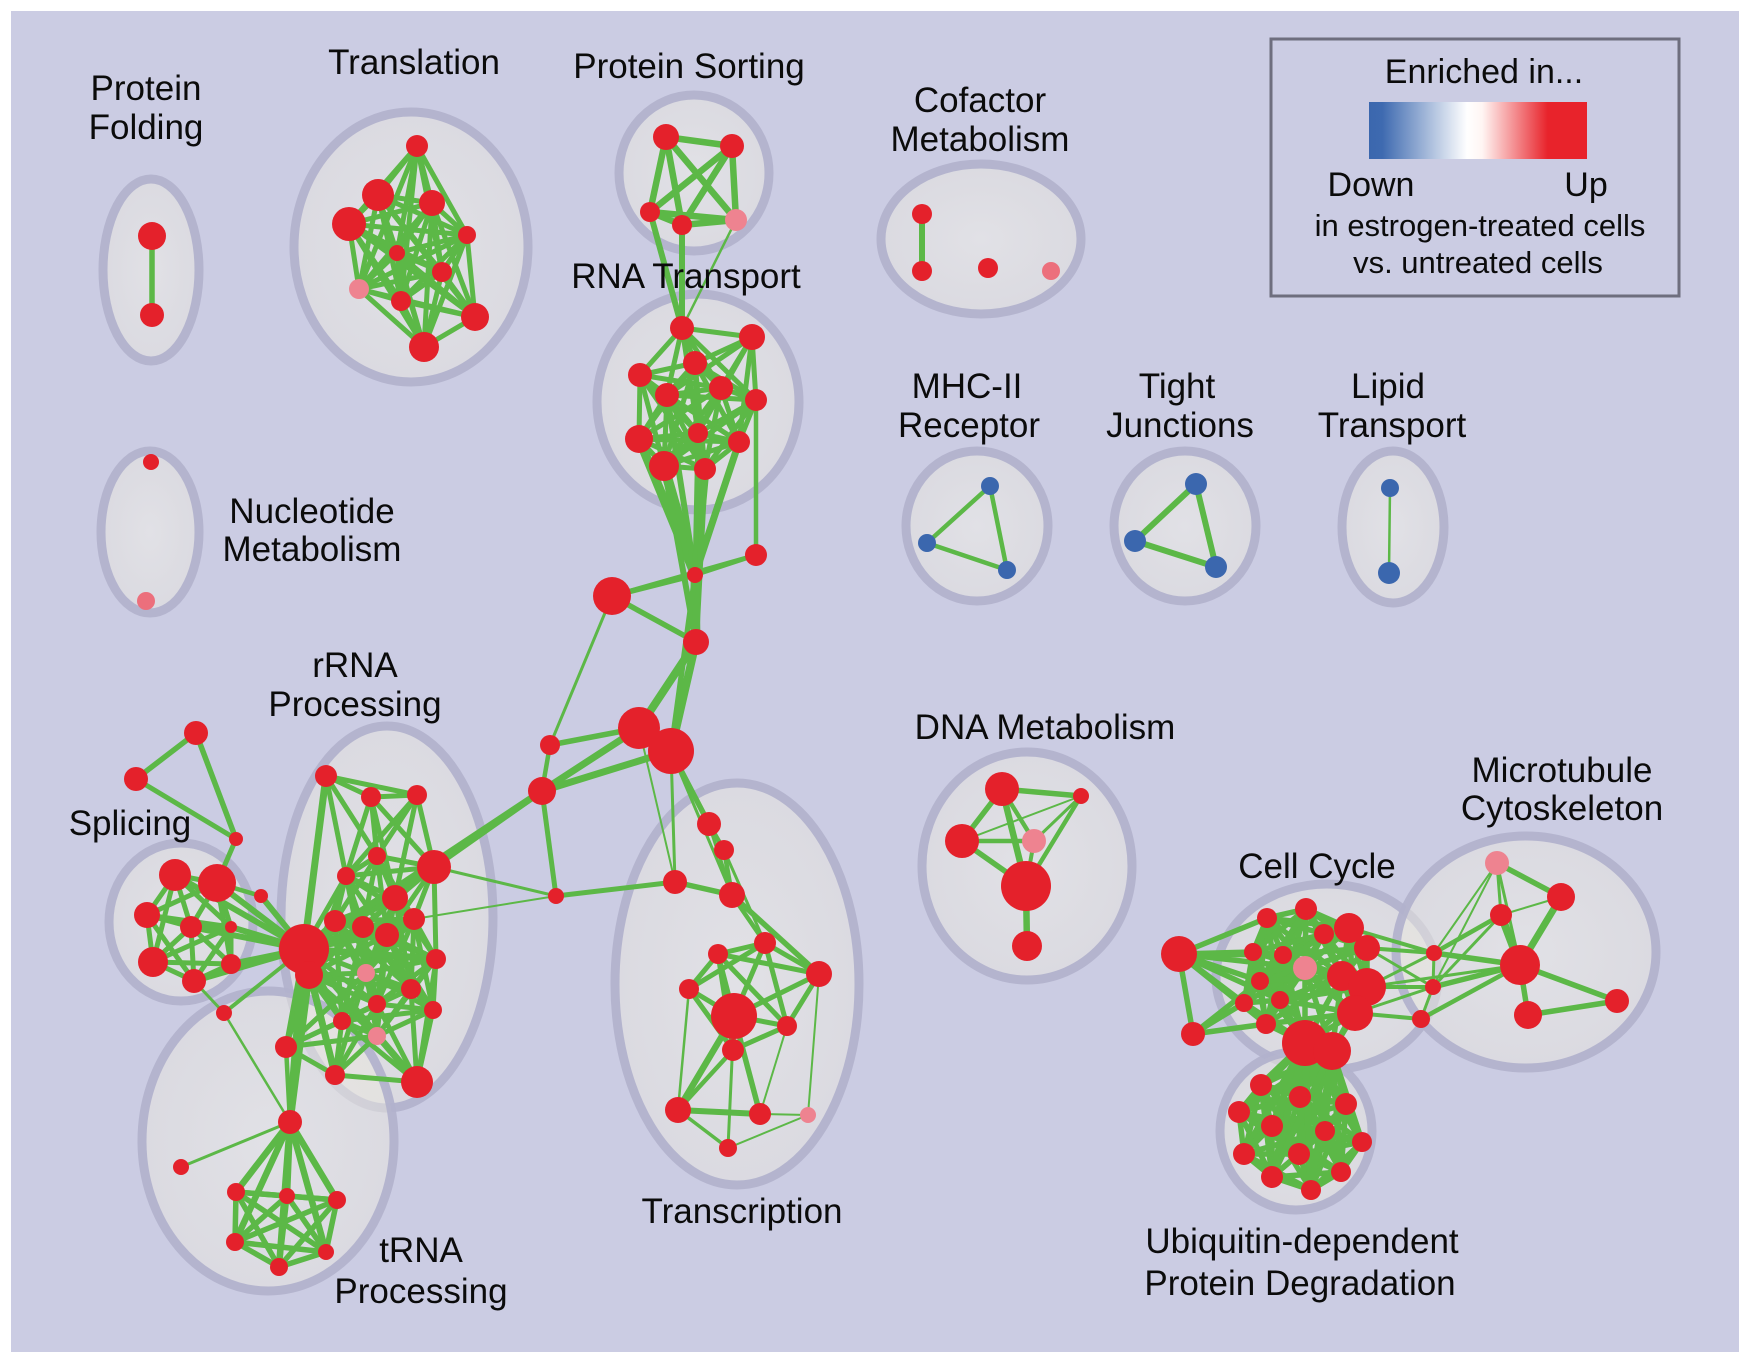 Image resolution: width=1750 pixels, height=1365 pixels. I want to click on svg-text: Junctions, so click(1180, 425).